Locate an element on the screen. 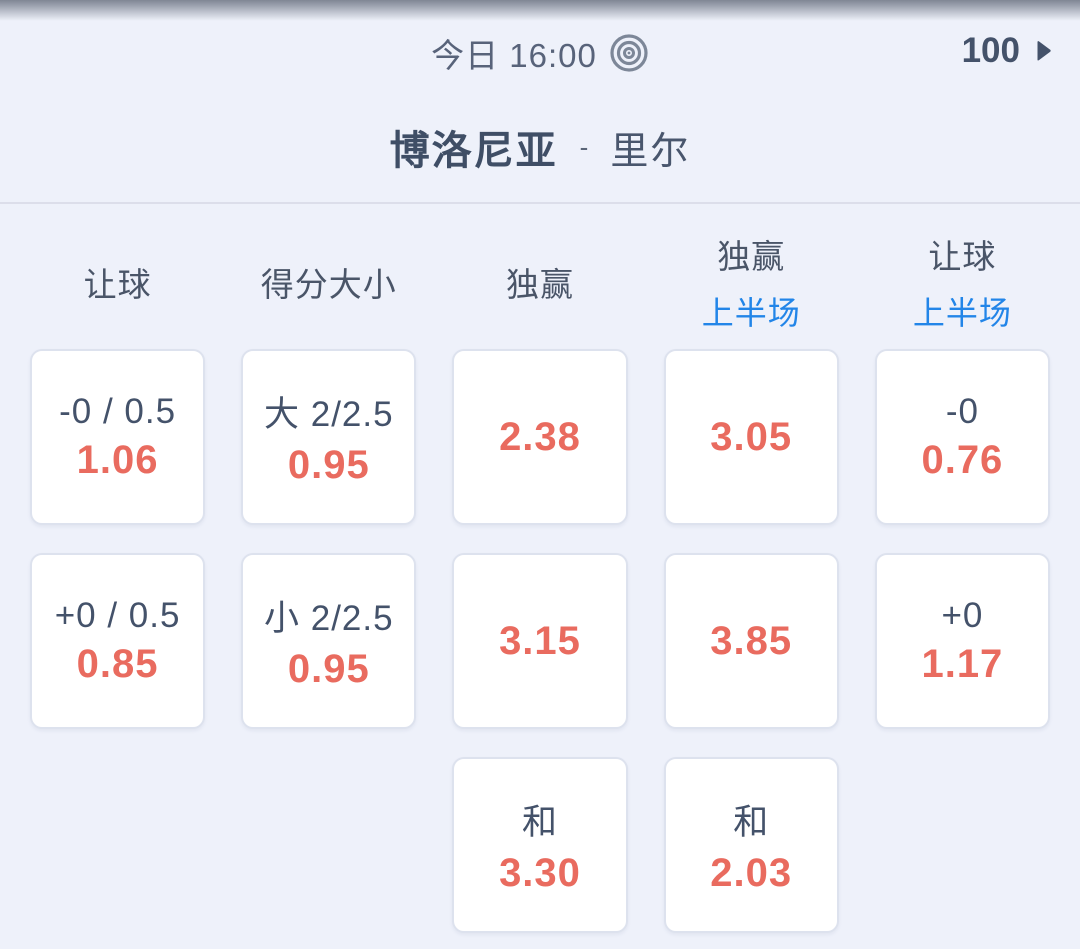 Image resolution: width=1080 pixels, height=949 pixels. column-title: 得分大小 is located at coordinates (328, 284).